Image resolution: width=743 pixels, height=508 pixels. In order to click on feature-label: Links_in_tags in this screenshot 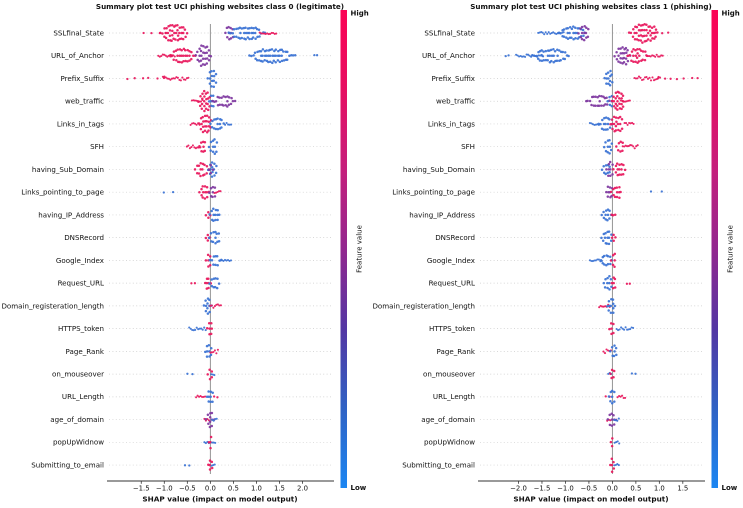, I will do `click(80, 123)`.